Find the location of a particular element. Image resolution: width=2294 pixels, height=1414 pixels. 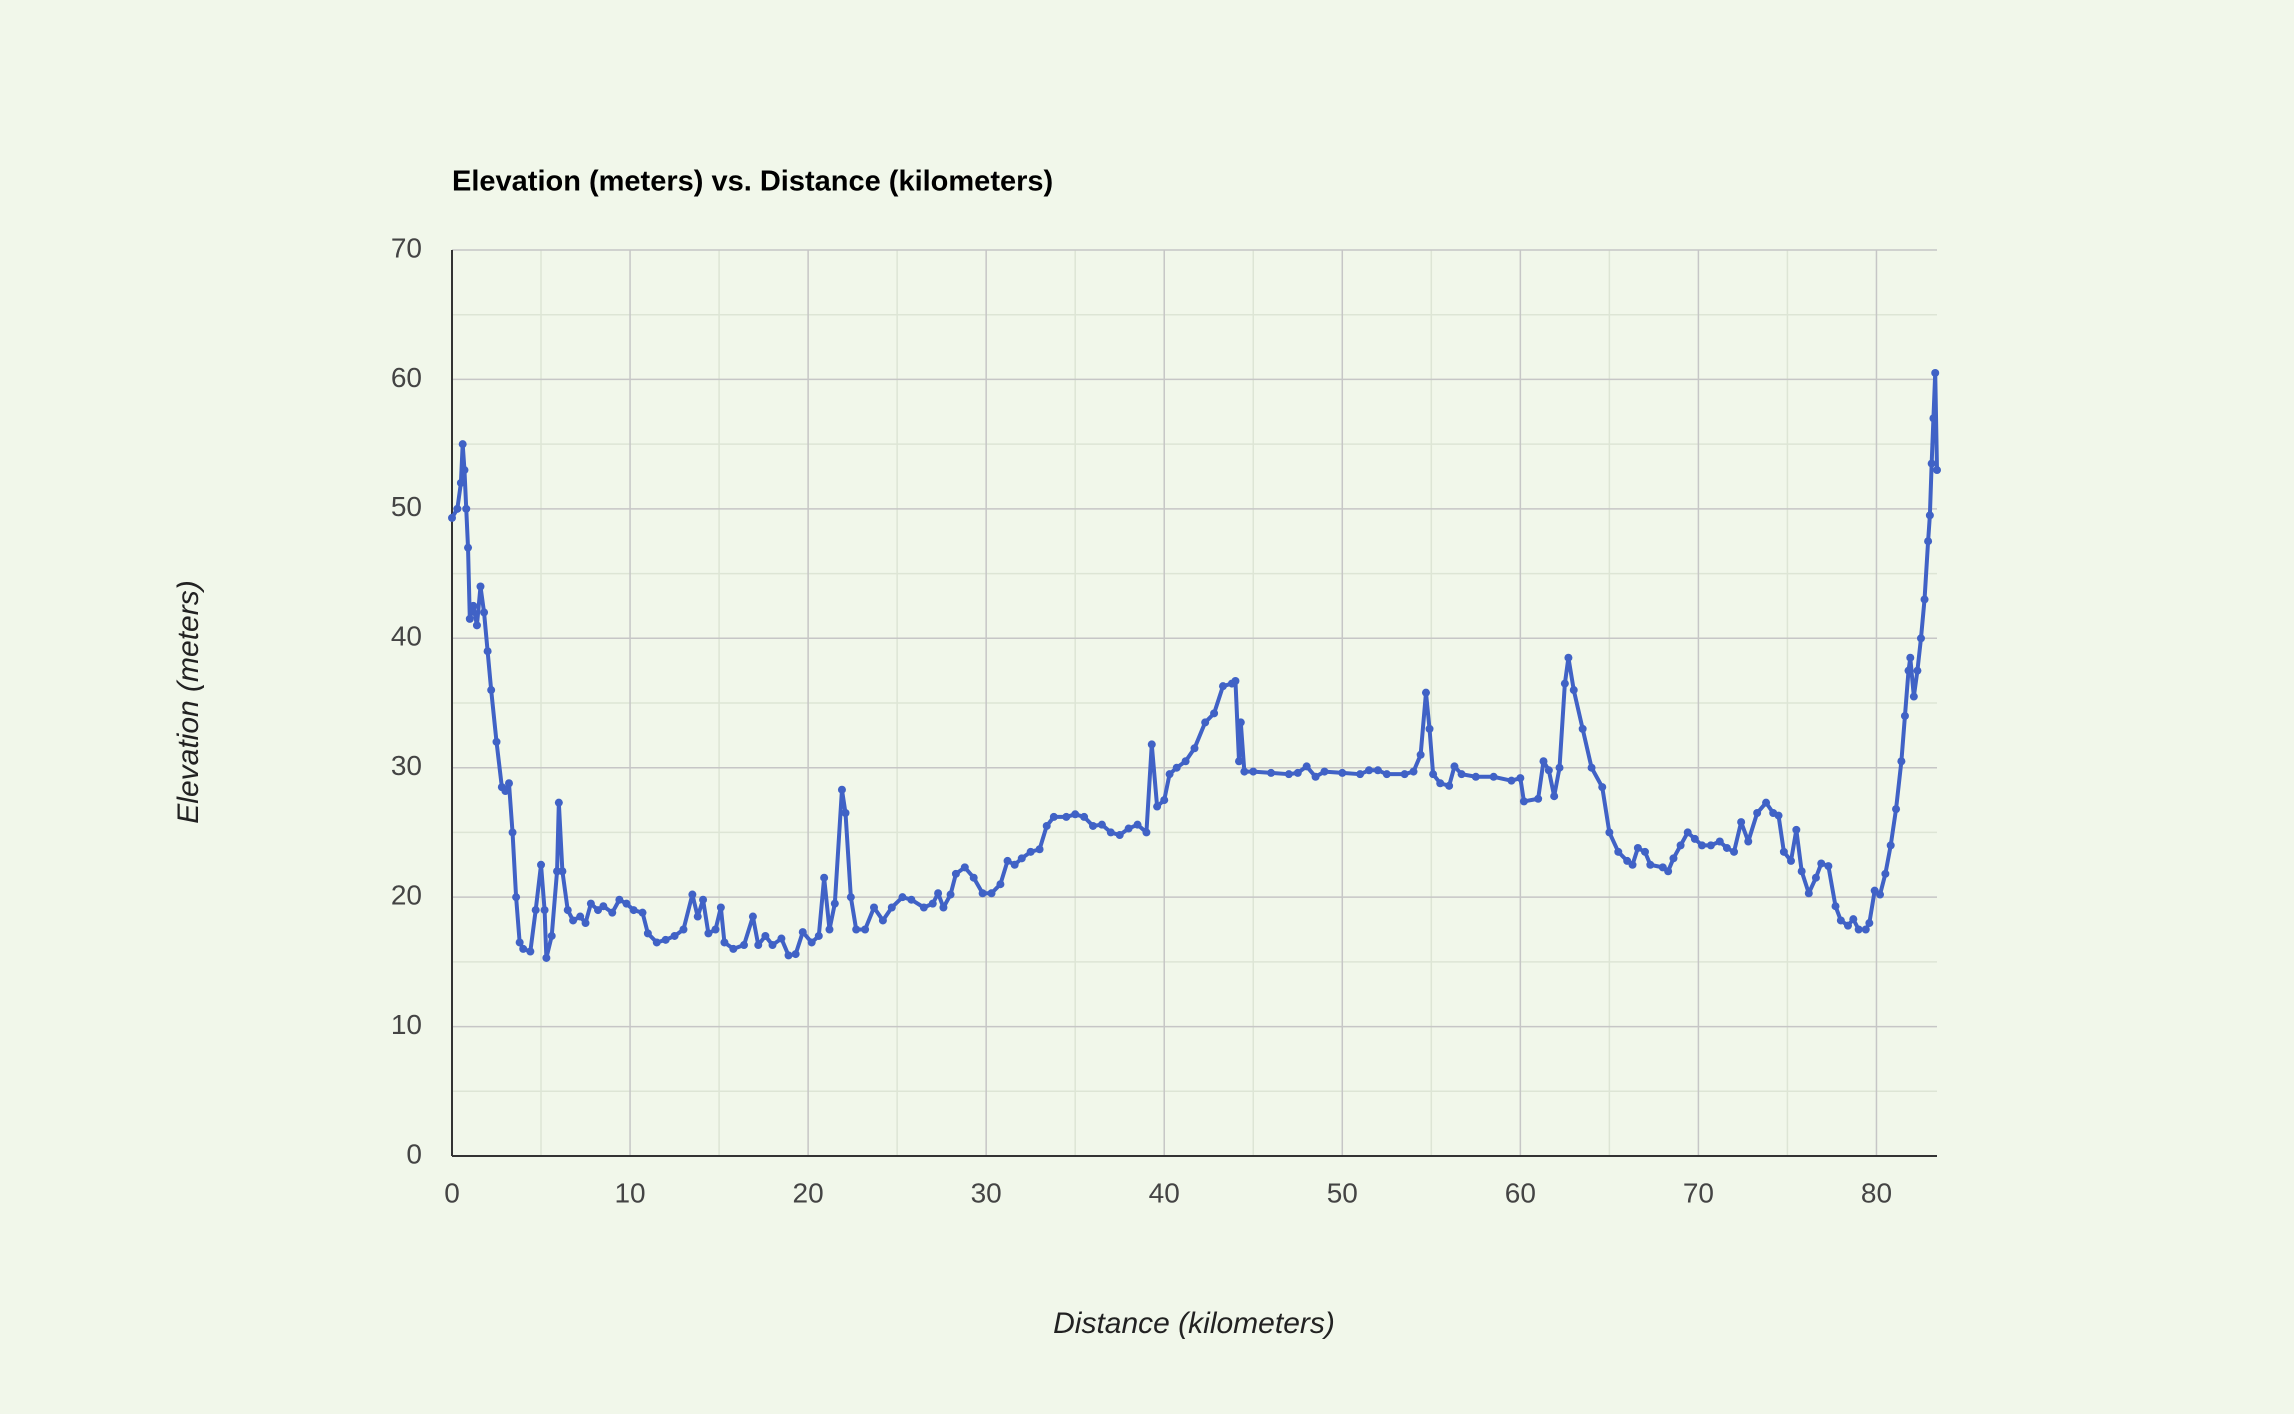

x-tick-label: 0 is located at coordinates (452, 1192).